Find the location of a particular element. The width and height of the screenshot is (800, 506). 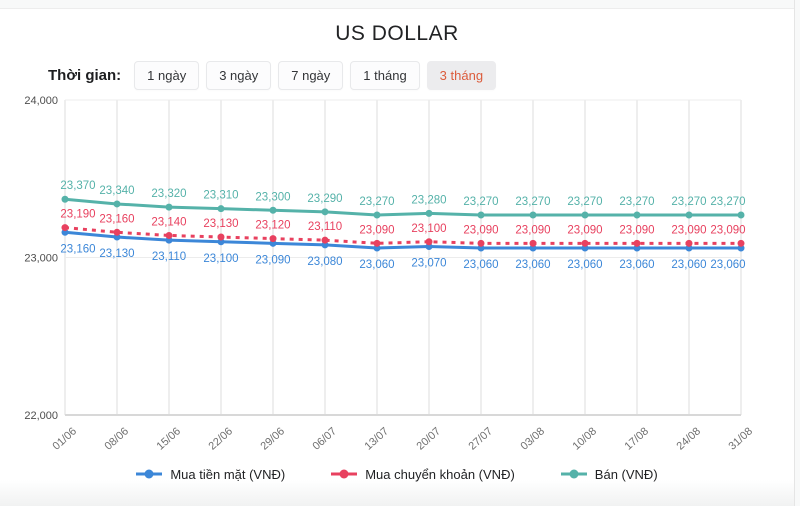

y-tick-label: 23,000 is located at coordinates (41, 259).